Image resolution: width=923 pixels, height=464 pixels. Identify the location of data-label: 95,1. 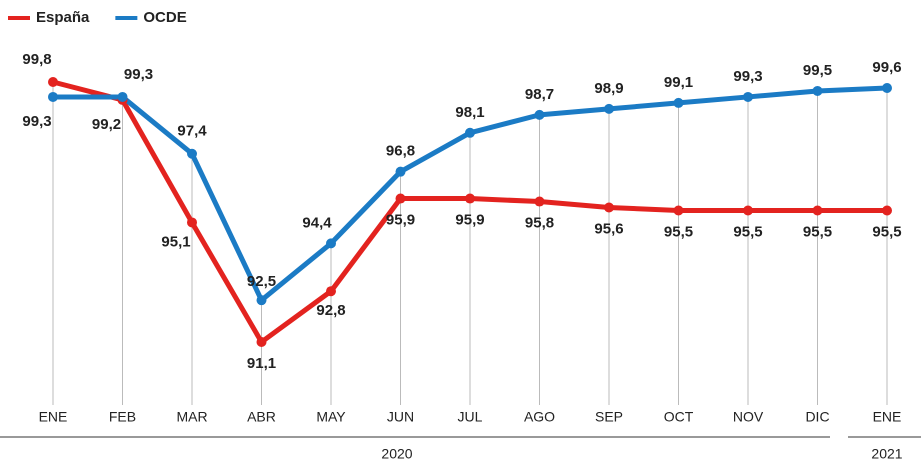
(175, 241).